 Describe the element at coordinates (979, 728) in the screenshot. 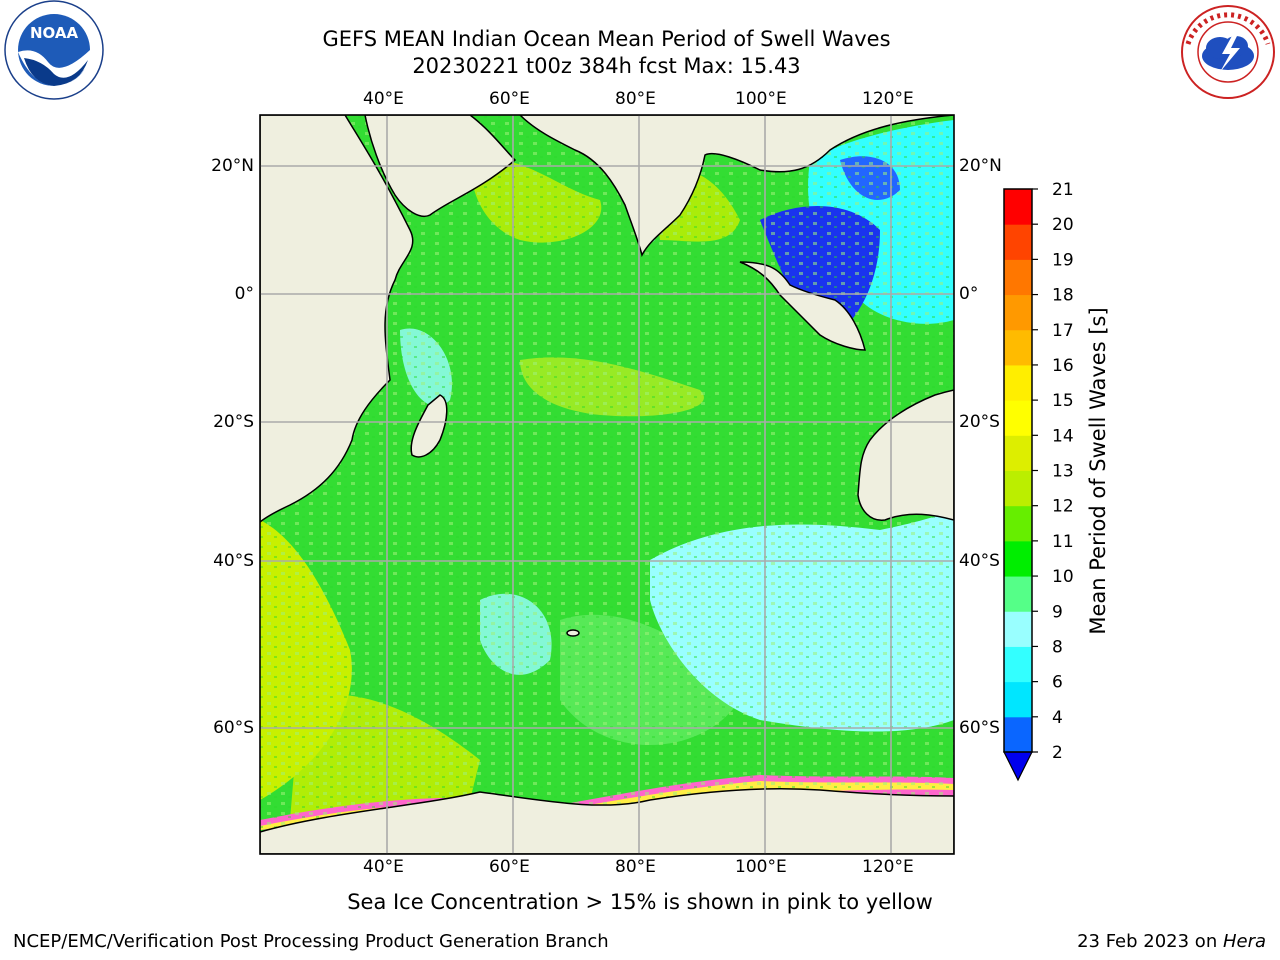

I see `lat-label-right-60s: 60°S` at that location.